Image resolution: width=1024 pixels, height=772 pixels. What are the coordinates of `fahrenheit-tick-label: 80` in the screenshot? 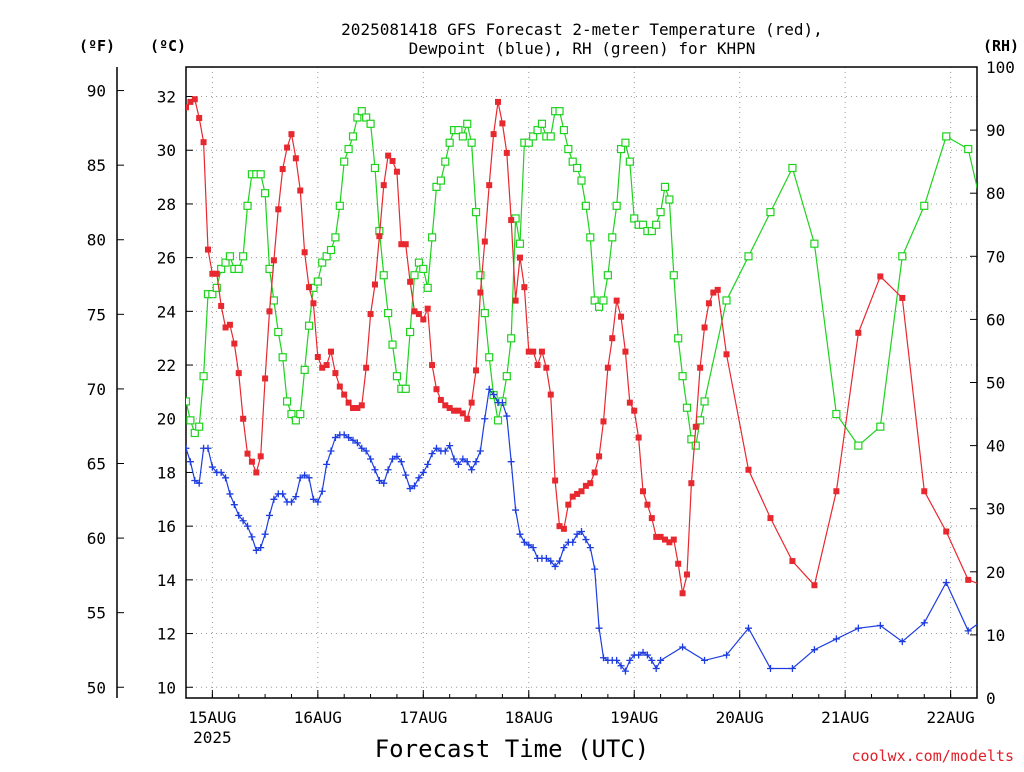 It's located at (96, 240).